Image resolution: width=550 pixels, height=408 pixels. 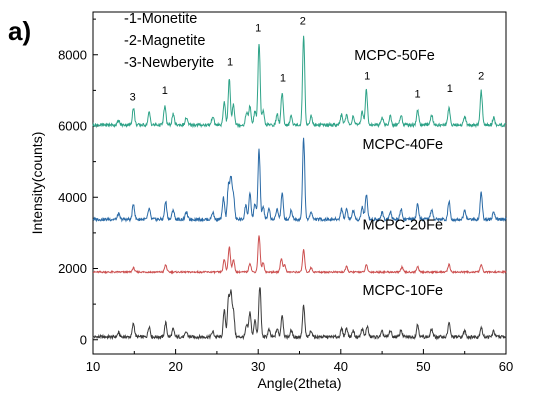 I want to click on x-tick-label: 10, so click(x=93, y=366).